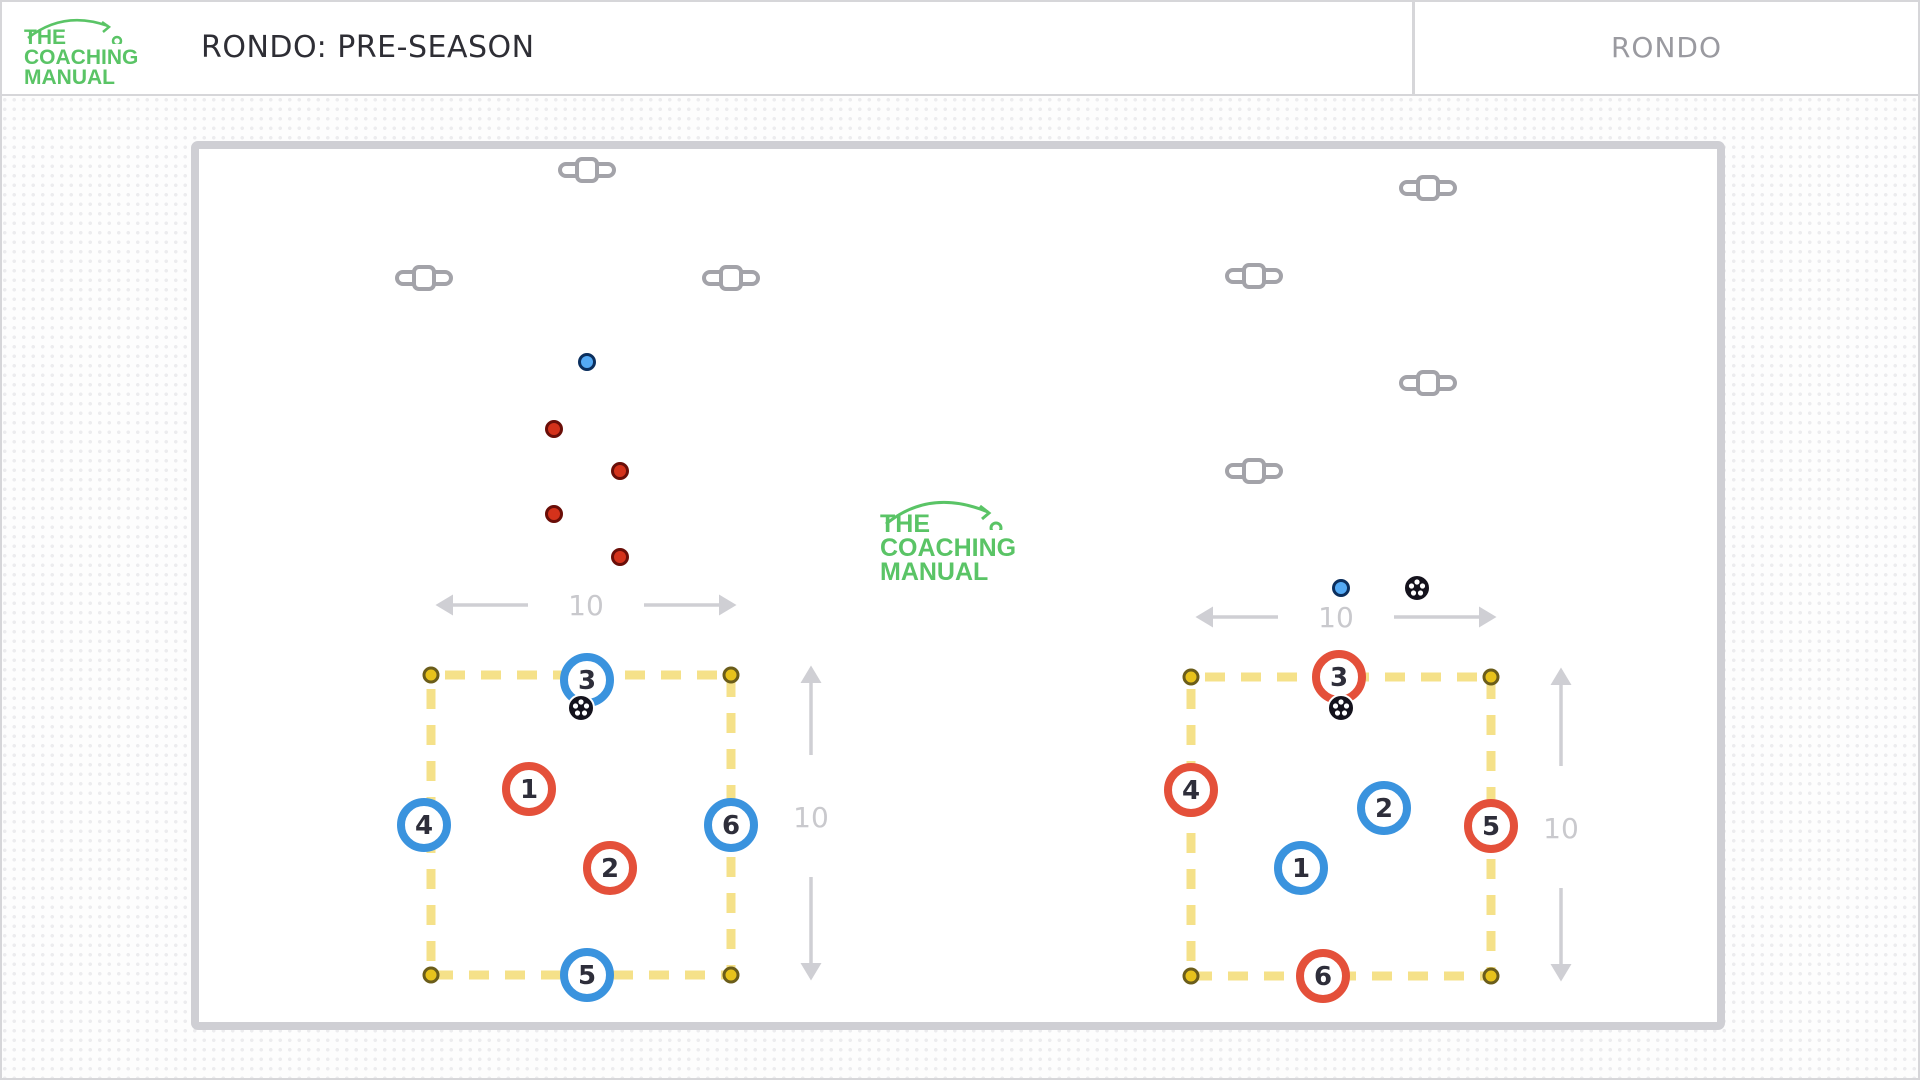  I want to click on player-token-red-5: 5, so click(1491, 826).